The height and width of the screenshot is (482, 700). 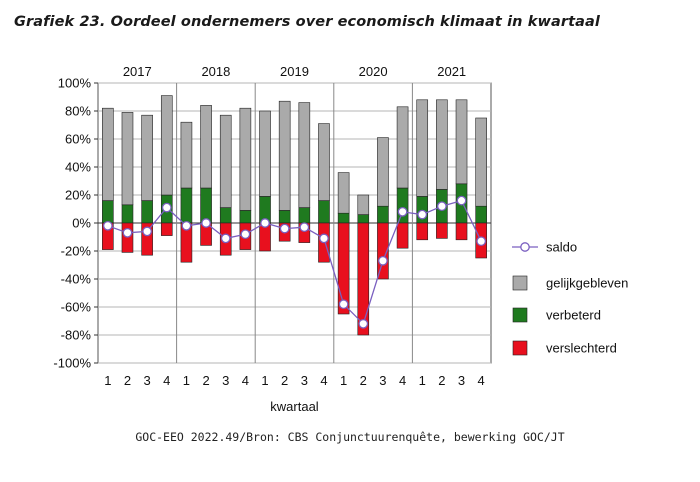 What do you see at coordinates (587, 283) in the screenshot?
I see `legend-label-gelijkgebleven: gelijkgebleven` at bounding box center [587, 283].